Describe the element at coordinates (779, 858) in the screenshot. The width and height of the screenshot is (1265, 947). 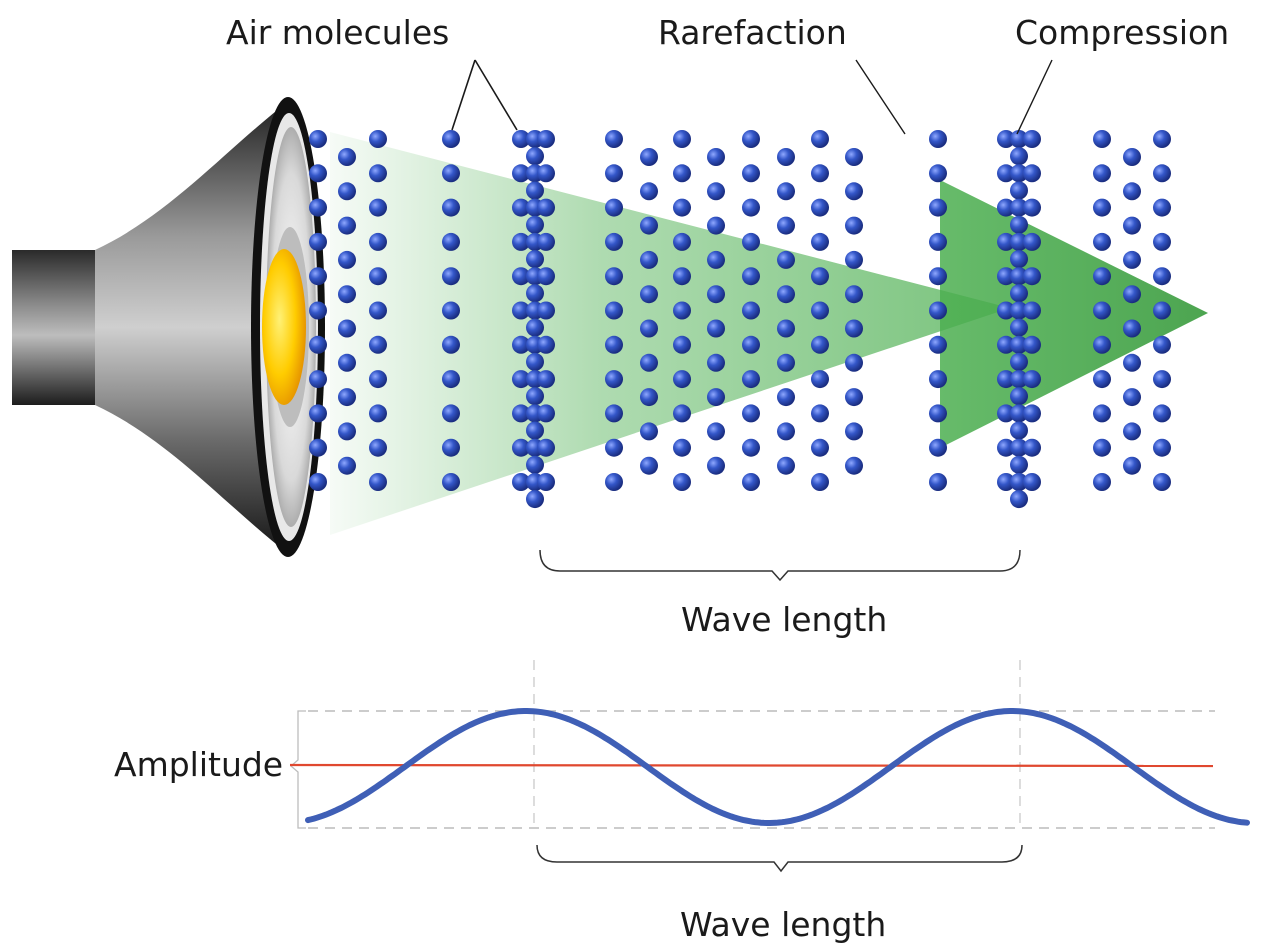
I see `wave-length-brace-bottom` at that location.